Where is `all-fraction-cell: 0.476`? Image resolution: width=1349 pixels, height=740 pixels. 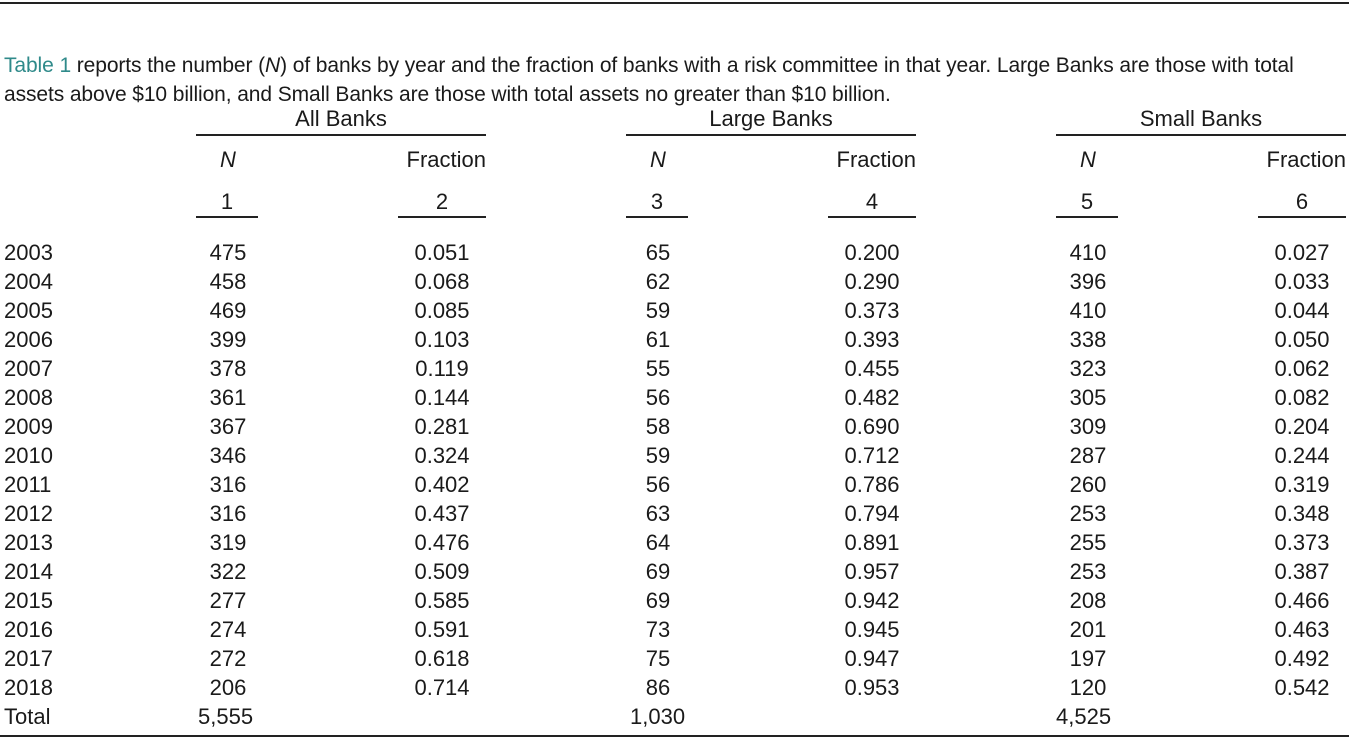 all-fraction-cell: 0.476 is located at coordinates (442, 542).